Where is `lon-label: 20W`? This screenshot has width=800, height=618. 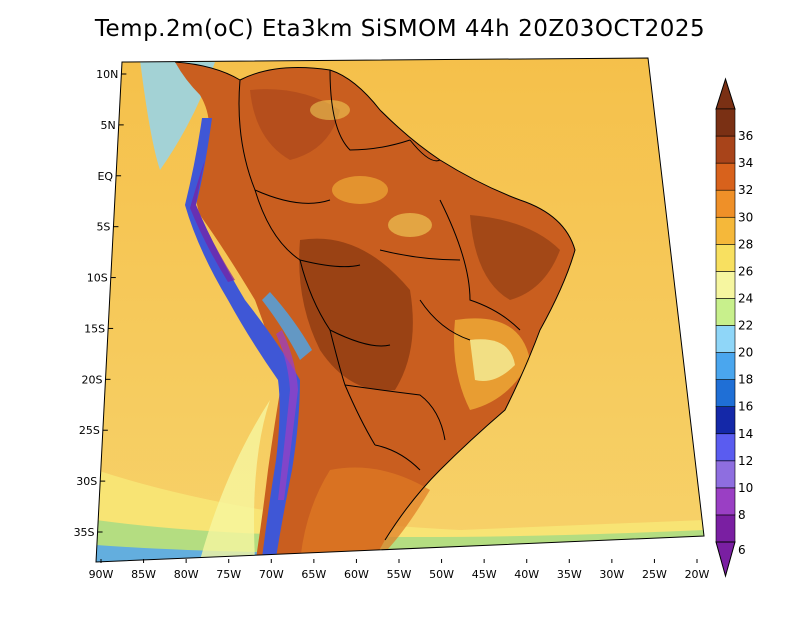
lon-label: 20W is located at coordinates (697, 574).